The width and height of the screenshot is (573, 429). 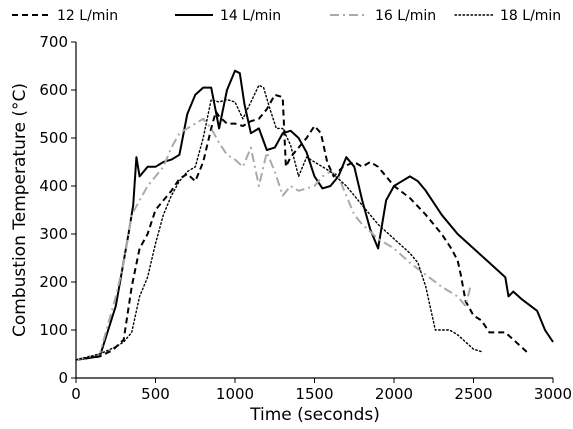 I want to click on x-tick-label: 2000, so click(x=394, y=394).